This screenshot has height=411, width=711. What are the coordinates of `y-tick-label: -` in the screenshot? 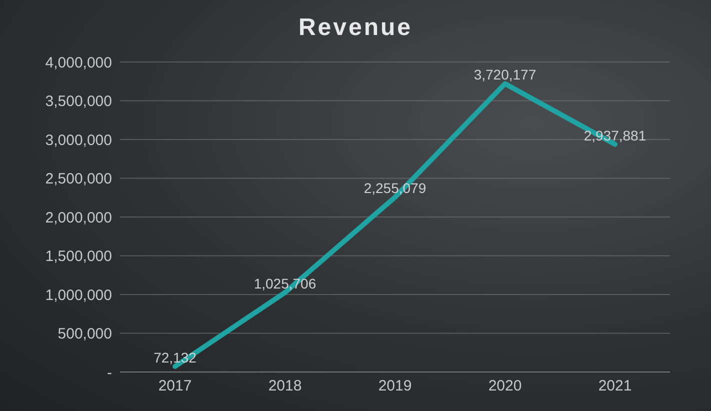 It's located at (109, 373).